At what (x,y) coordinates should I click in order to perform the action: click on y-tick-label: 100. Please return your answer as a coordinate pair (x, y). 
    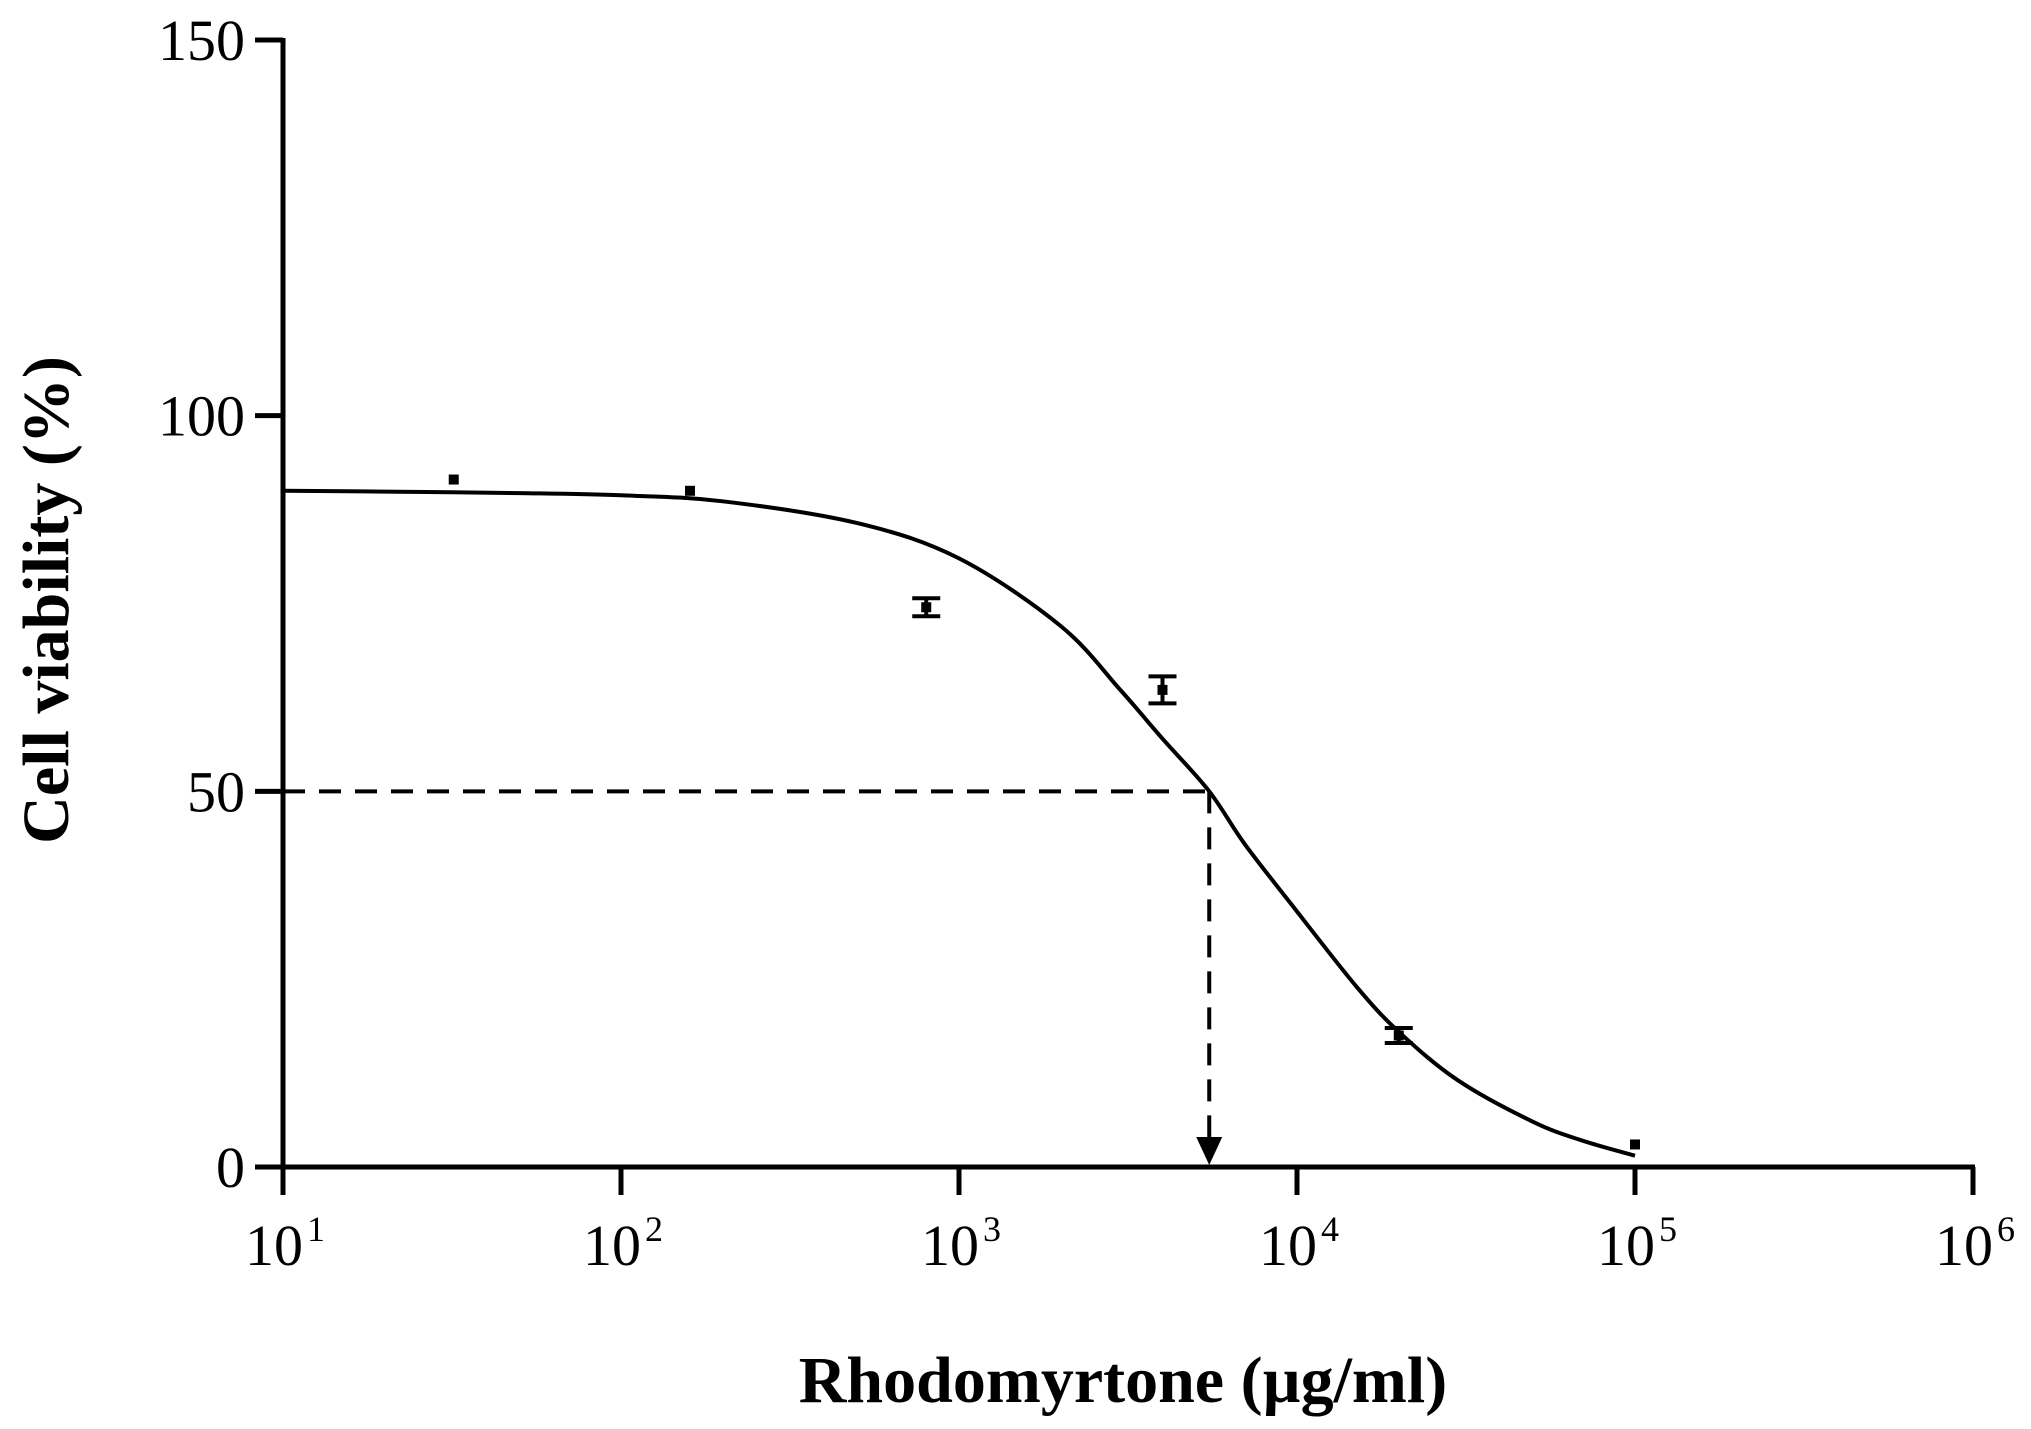
    Looking at the image, I should click on (201, 416).